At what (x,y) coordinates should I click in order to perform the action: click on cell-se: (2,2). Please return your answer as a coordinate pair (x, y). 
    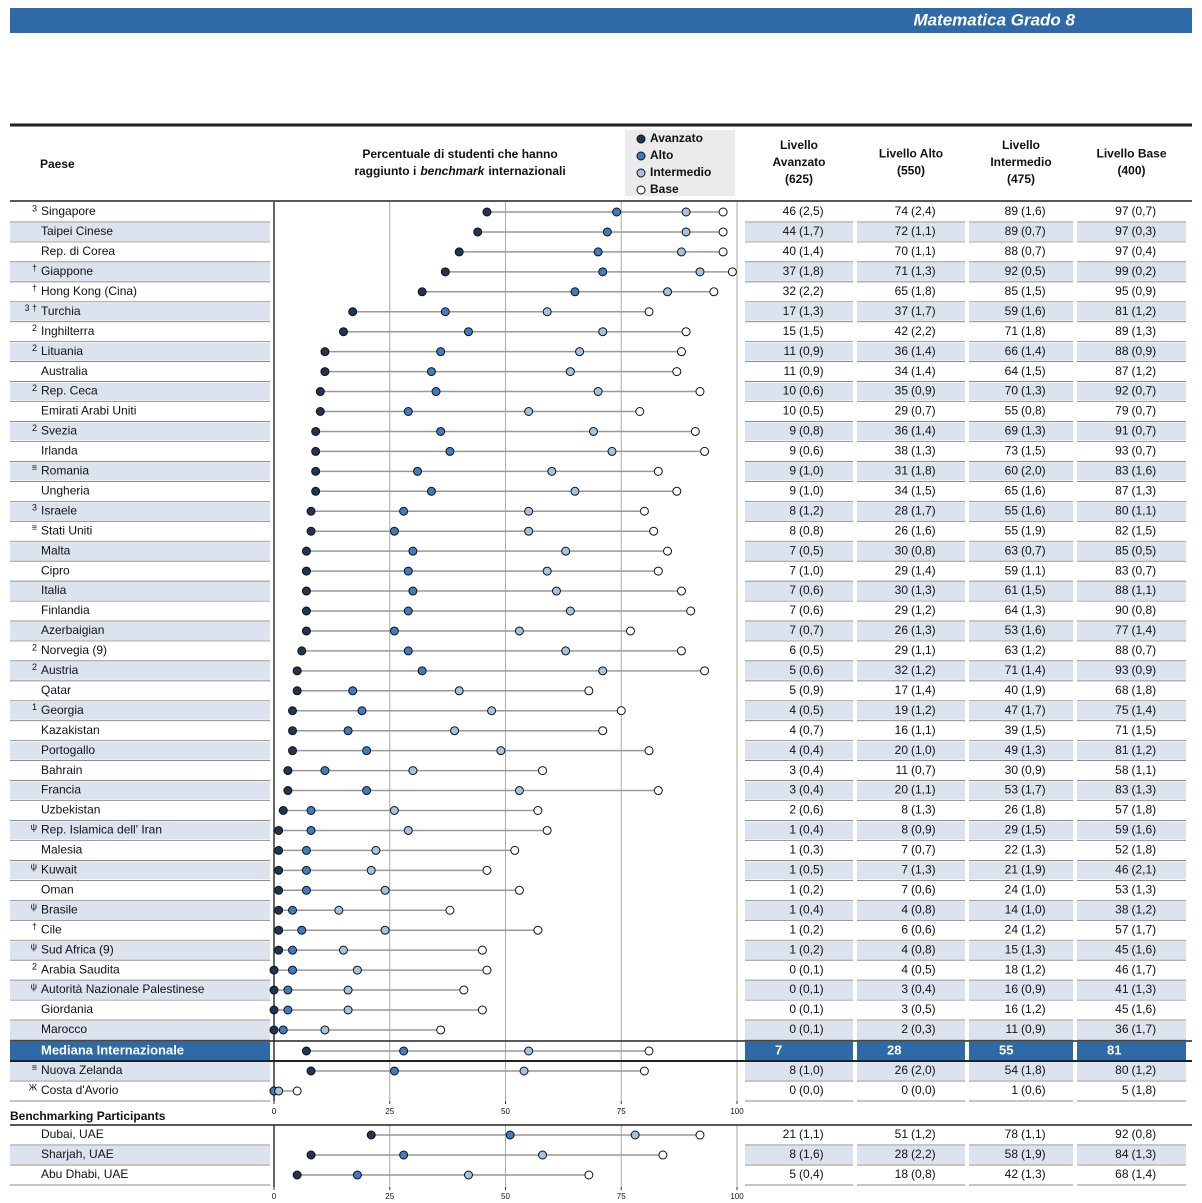
    Looking at the image, I should click on (811, 291).